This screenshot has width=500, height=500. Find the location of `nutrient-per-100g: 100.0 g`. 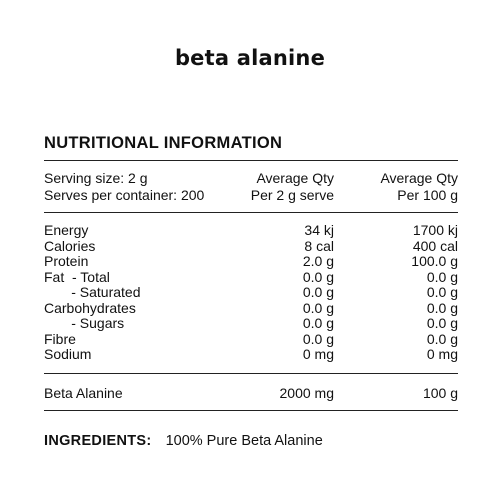

nutrient-per-100g: 100.0 g is located at coordinates (434, 261).